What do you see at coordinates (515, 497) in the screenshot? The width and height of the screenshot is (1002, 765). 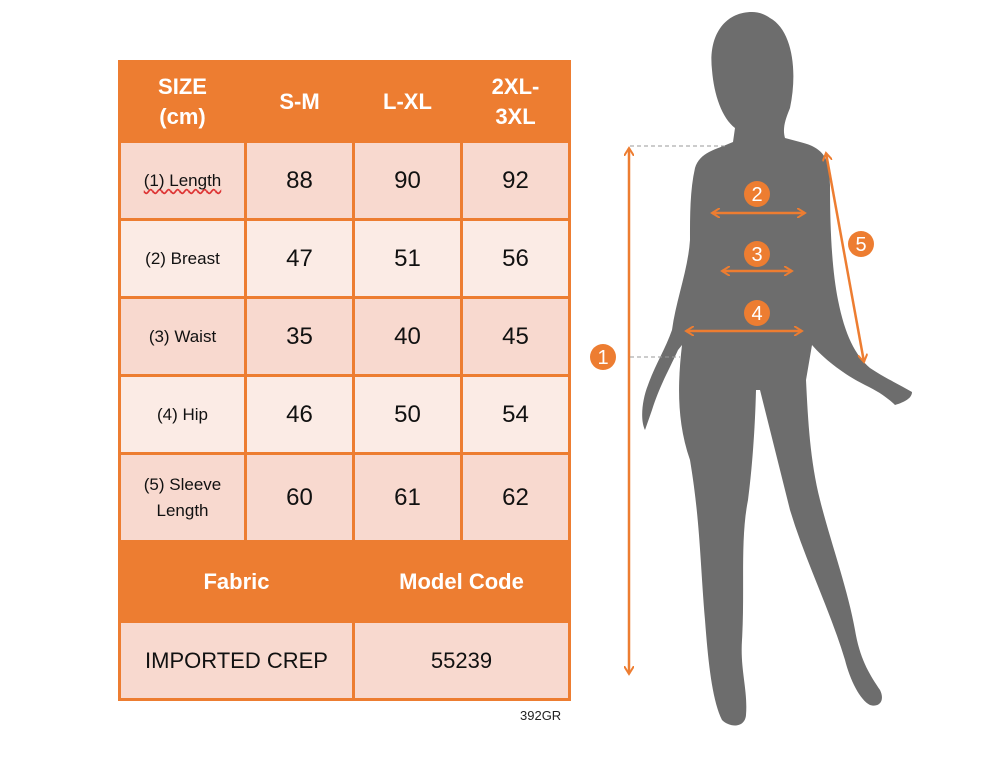 I see `cell: 62` at bounding box center [515, 497].